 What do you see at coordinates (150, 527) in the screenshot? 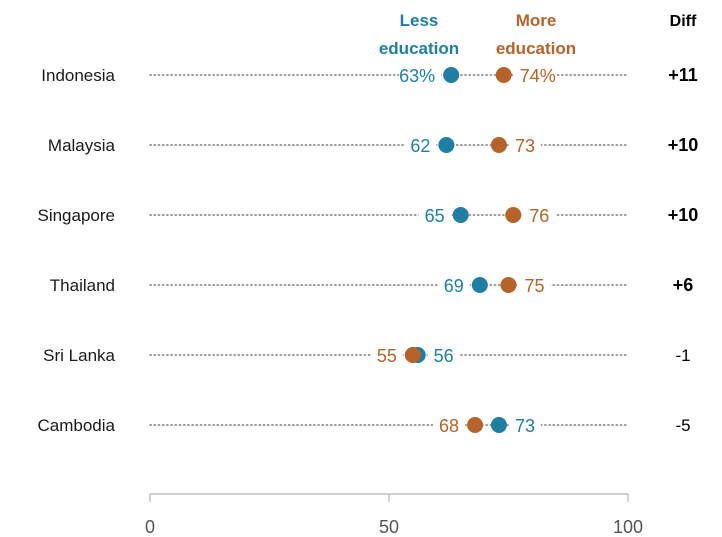
I see `x-tick-label: 0` at bounding box center [150, 527].